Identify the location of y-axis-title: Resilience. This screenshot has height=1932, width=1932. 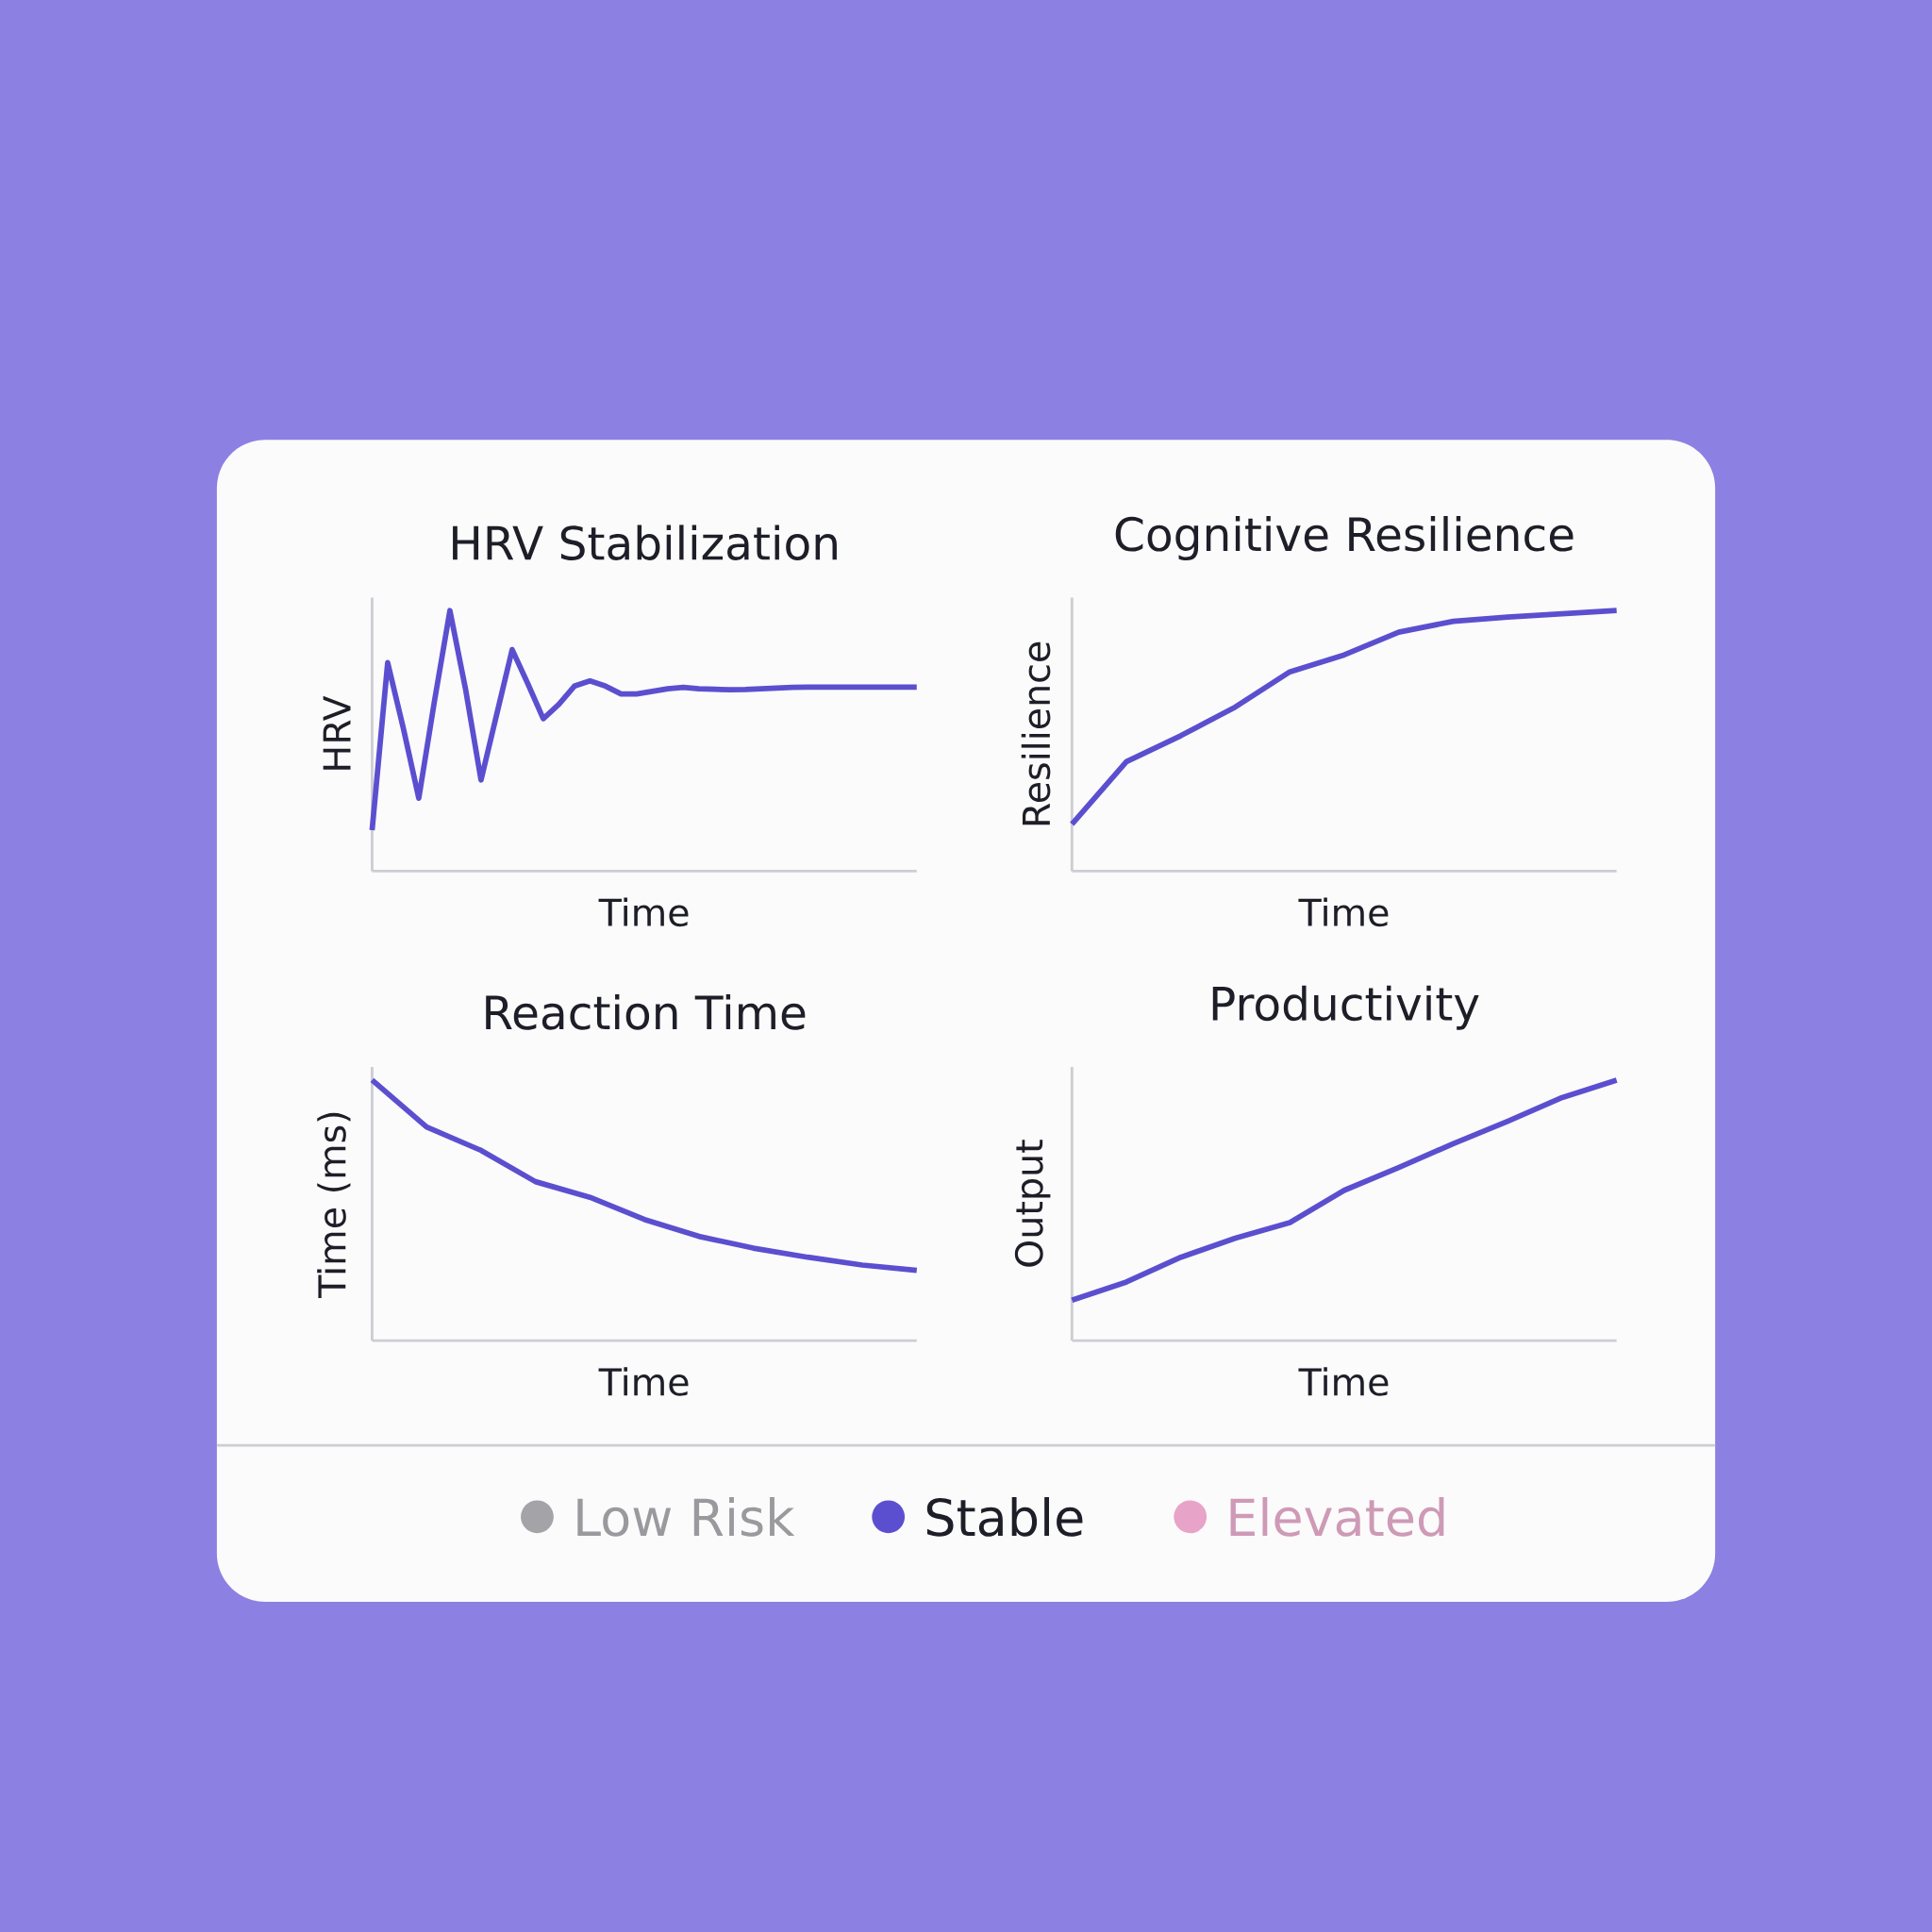
(1036, 733).